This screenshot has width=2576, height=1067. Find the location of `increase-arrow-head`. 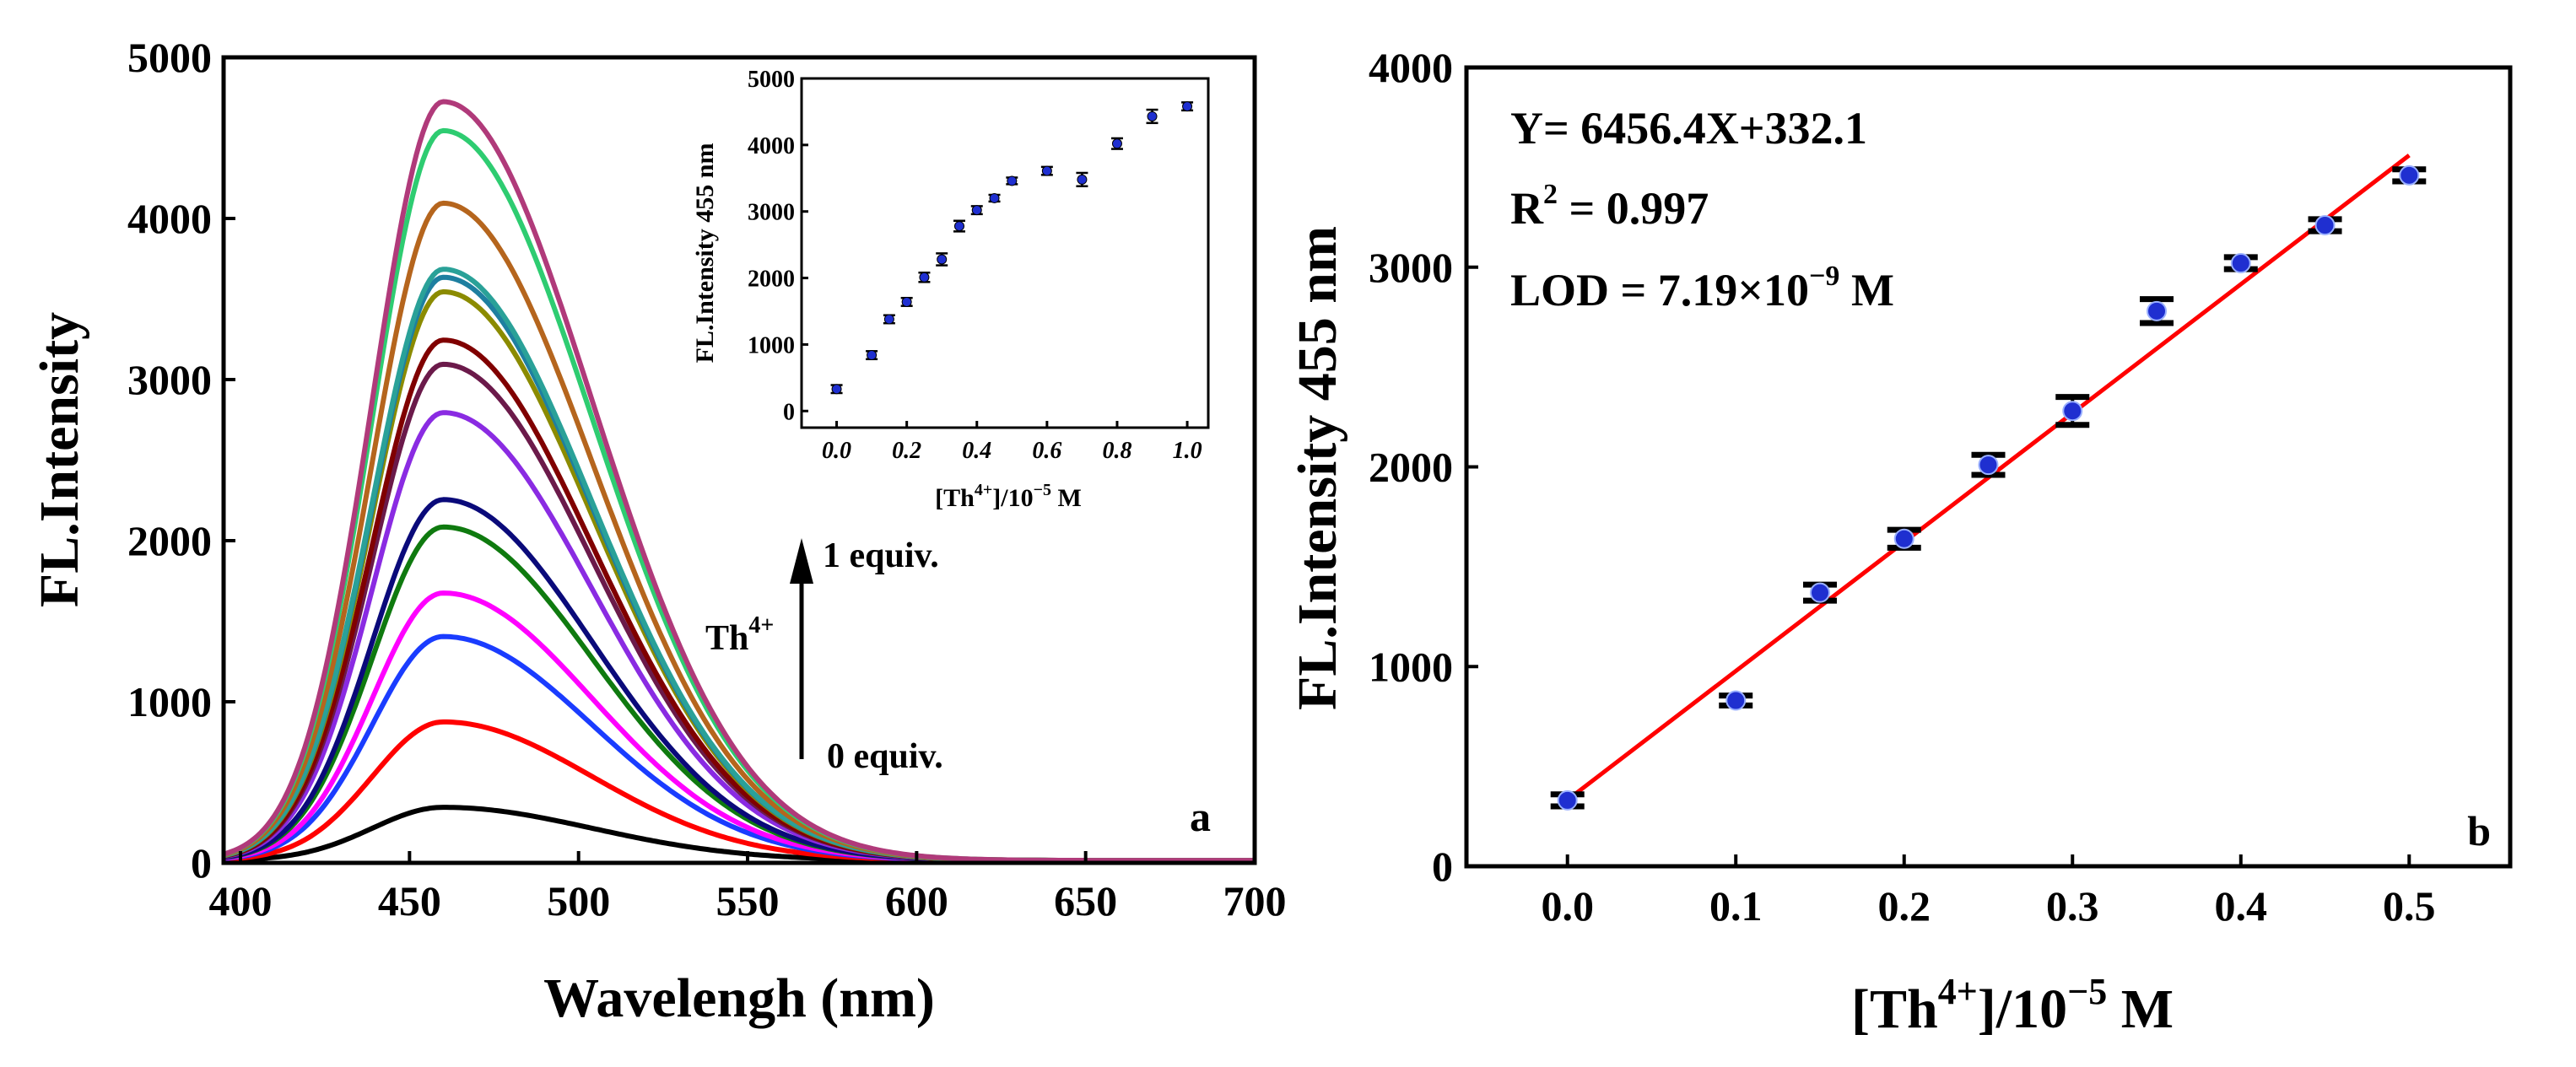

increase-arrow-head is located at coordinates (801, 561).